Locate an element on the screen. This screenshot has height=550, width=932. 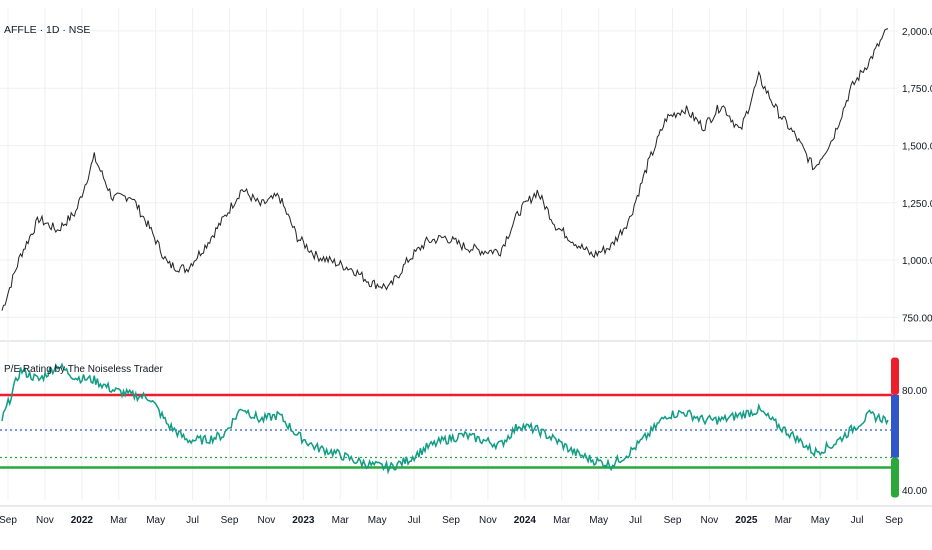
price-axis-label: 2,000.00 is located at coordinates (917, 32).